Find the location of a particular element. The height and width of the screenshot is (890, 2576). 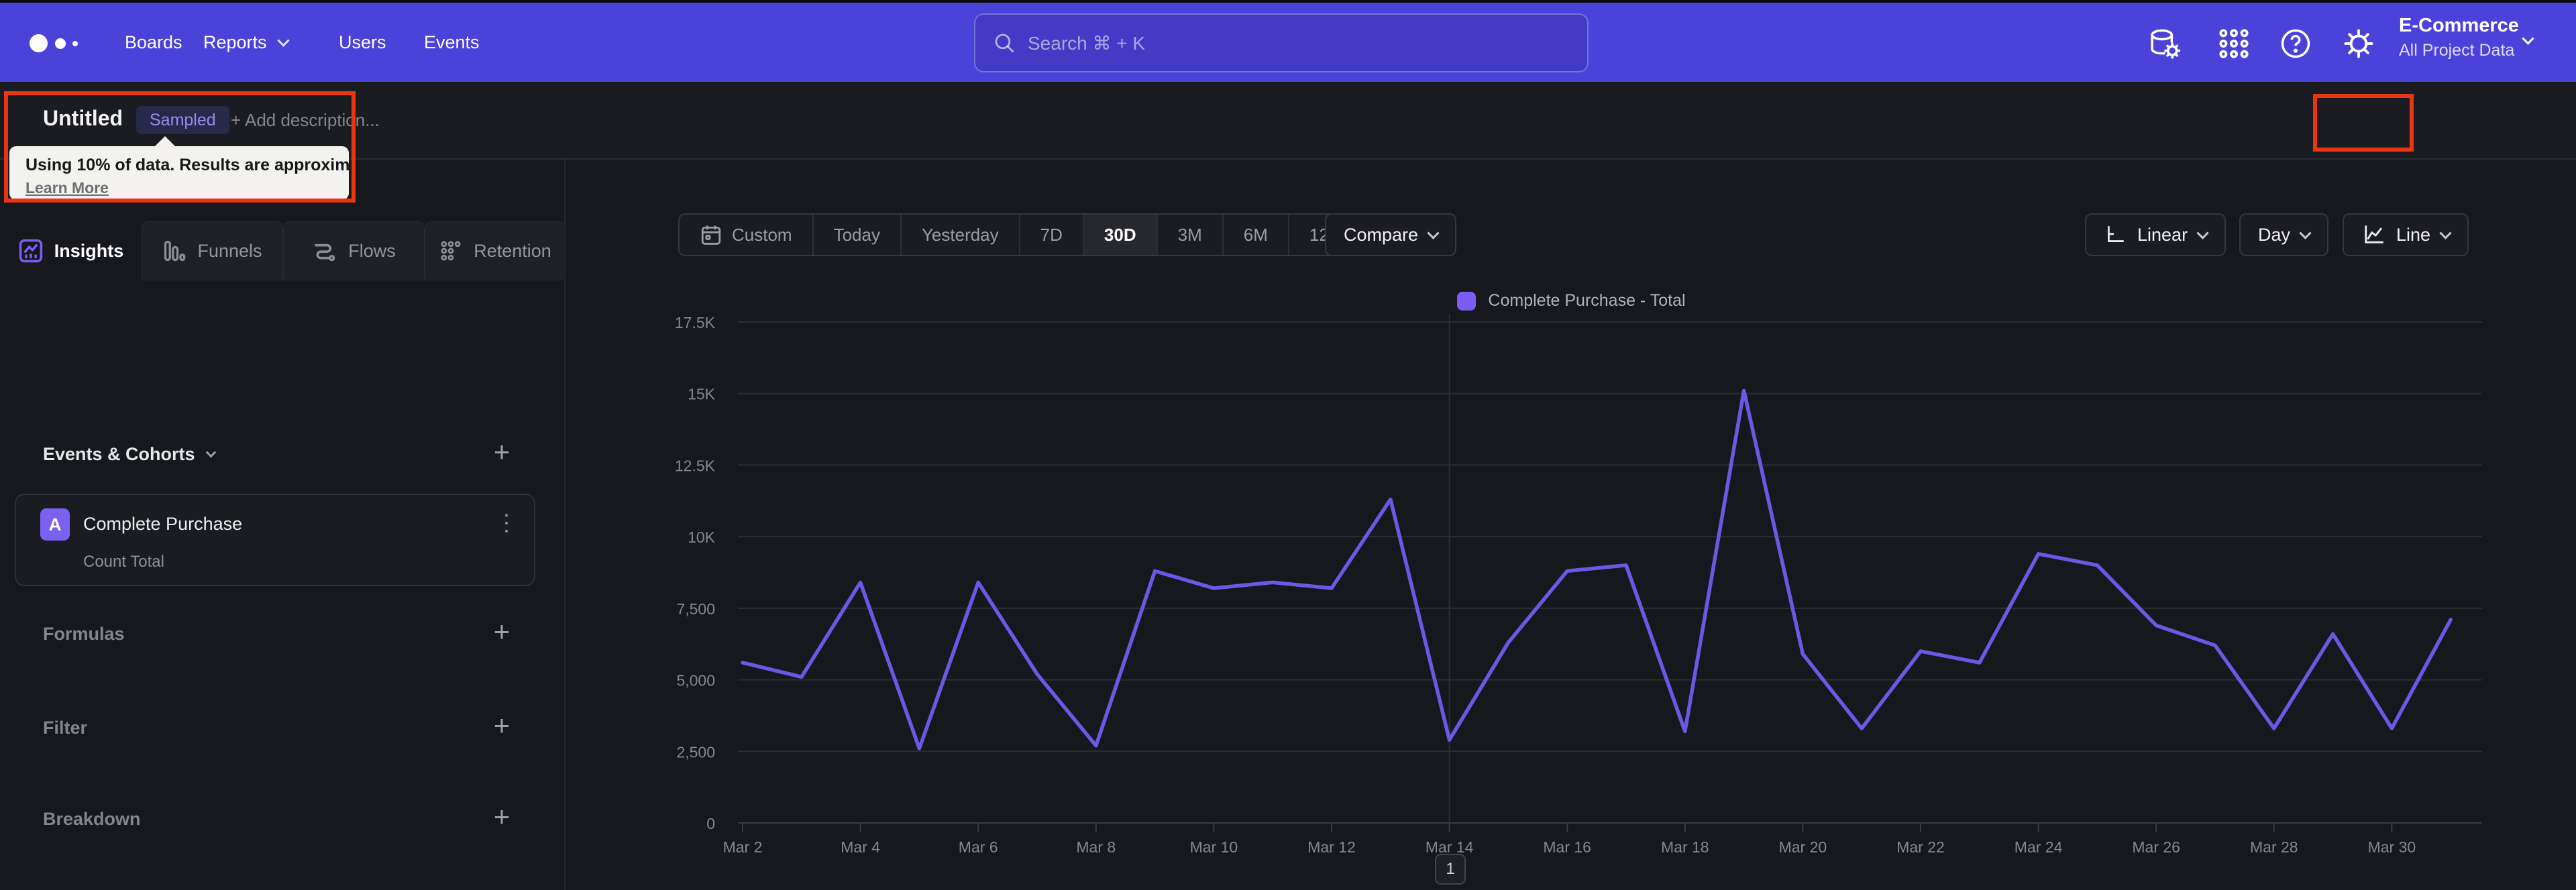

funnels-icon is located at coordinates (175, 251).